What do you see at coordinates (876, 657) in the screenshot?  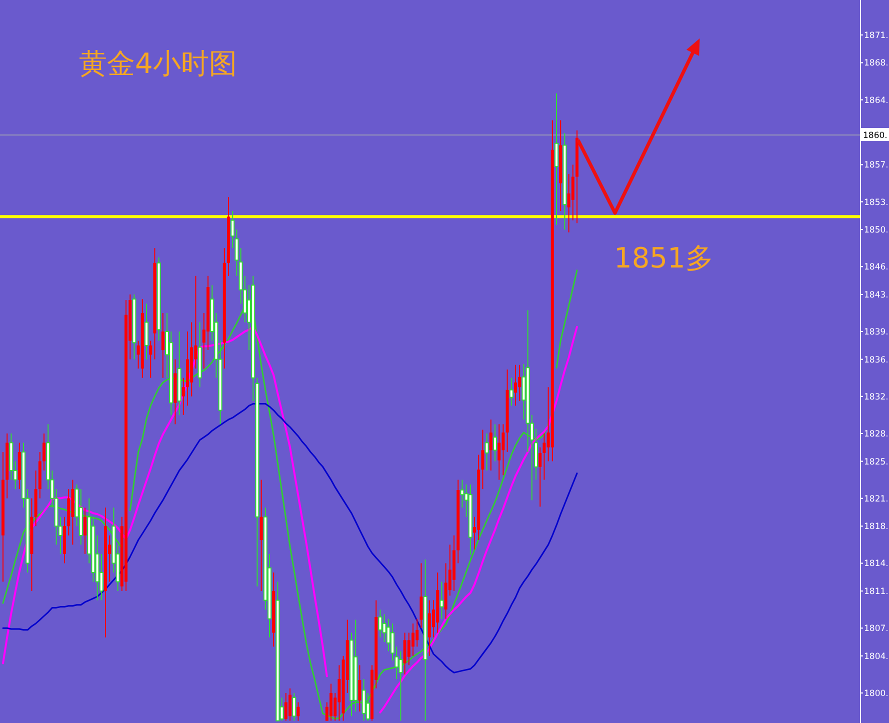 I see `y-tick-label: 1804.` at bounding box center [876, 657].